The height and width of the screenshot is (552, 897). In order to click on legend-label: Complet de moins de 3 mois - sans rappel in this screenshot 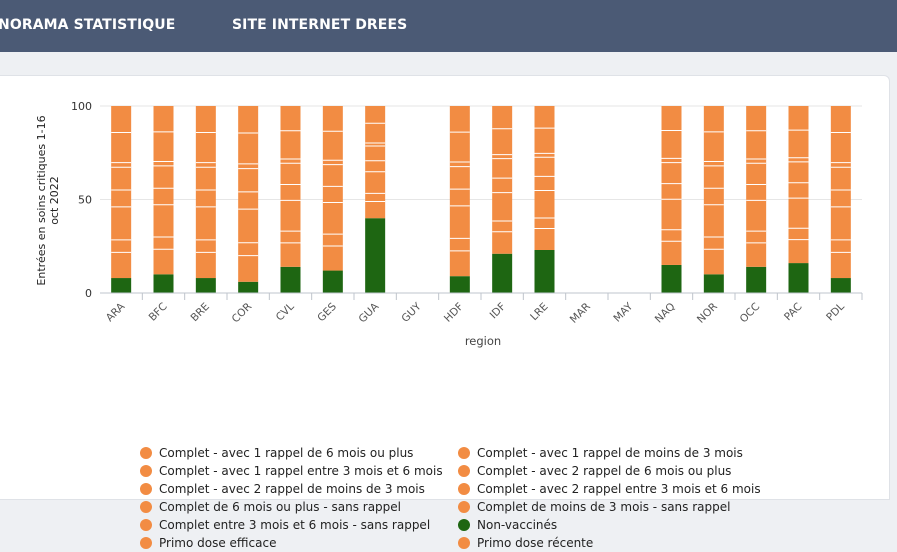, I will do `click(604, 507)`.